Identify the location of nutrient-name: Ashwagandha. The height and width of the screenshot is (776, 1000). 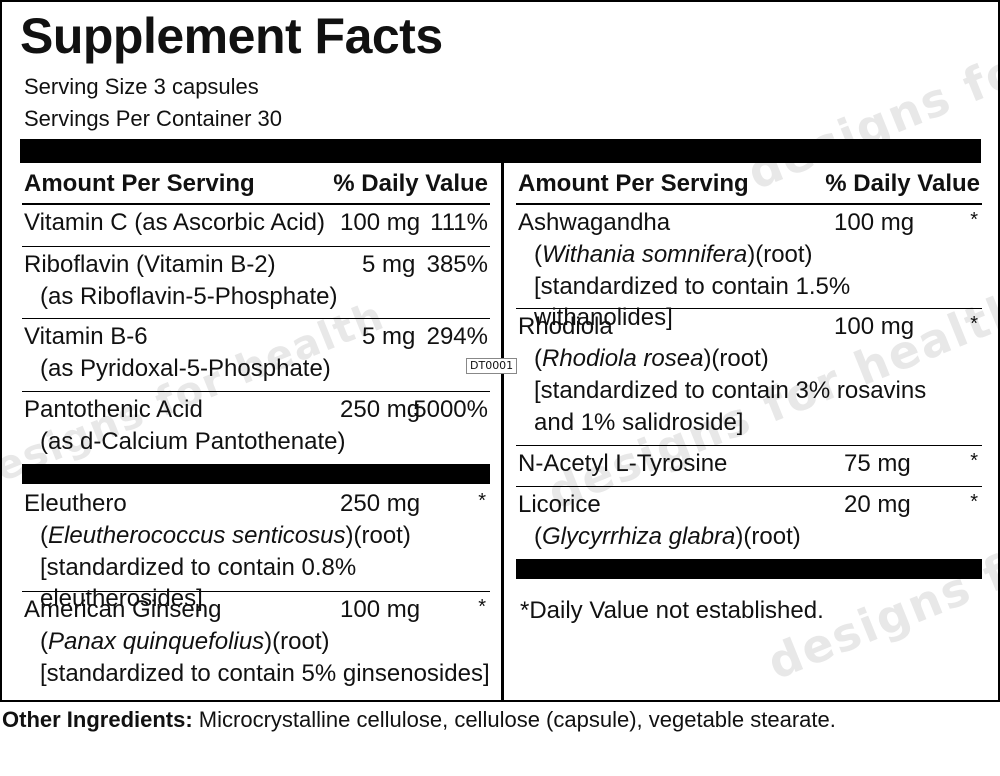
(594, 222).